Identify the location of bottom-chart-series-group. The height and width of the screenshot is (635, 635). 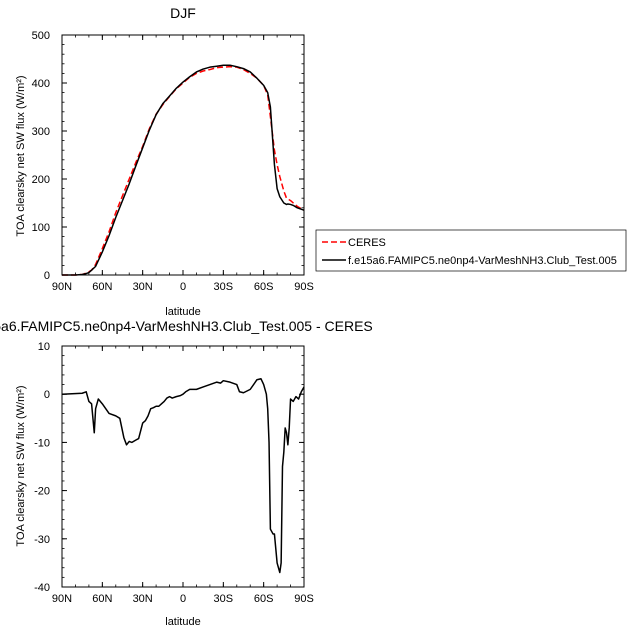
(183, 476).